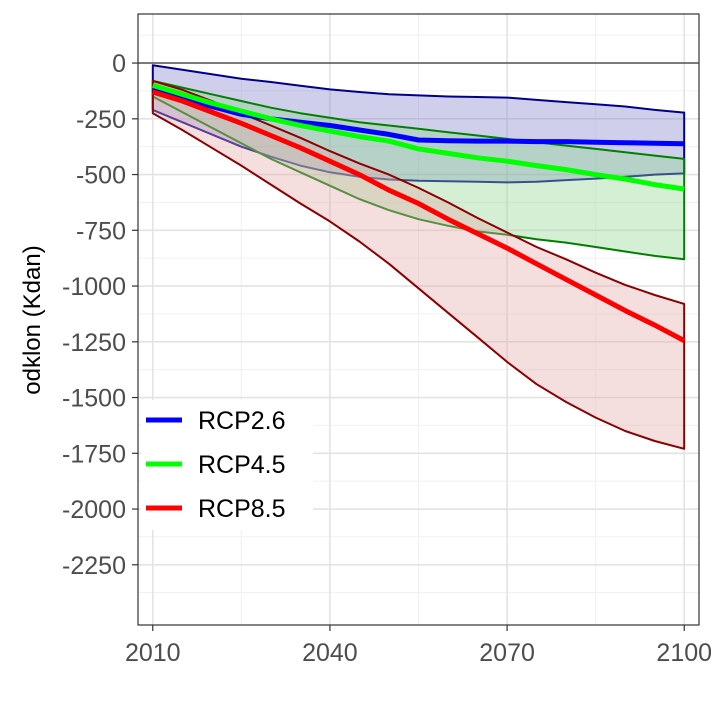  I want to click on x-tick-label: 2010, so click(153, 653).